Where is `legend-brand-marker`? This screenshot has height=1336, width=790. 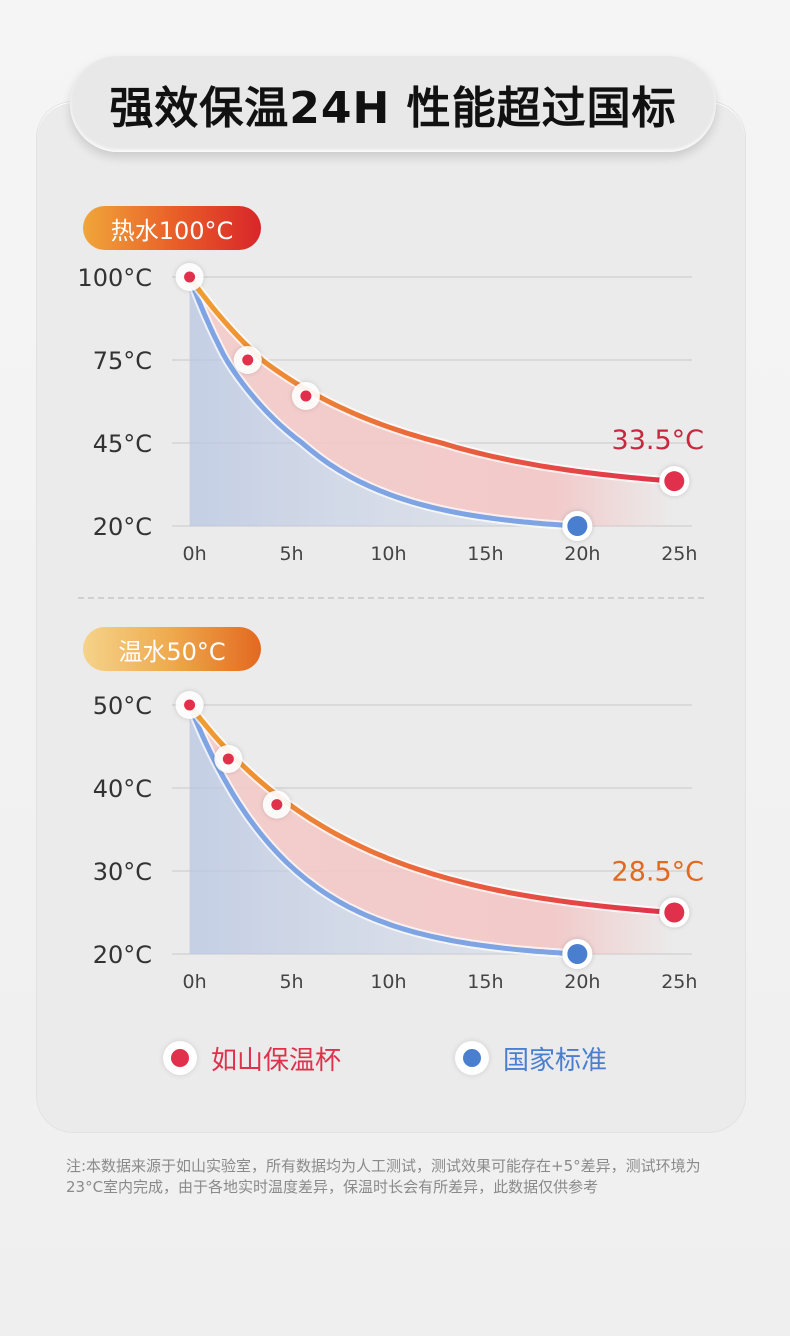 legend-brand-marker is located at coordinates (180, 1058).